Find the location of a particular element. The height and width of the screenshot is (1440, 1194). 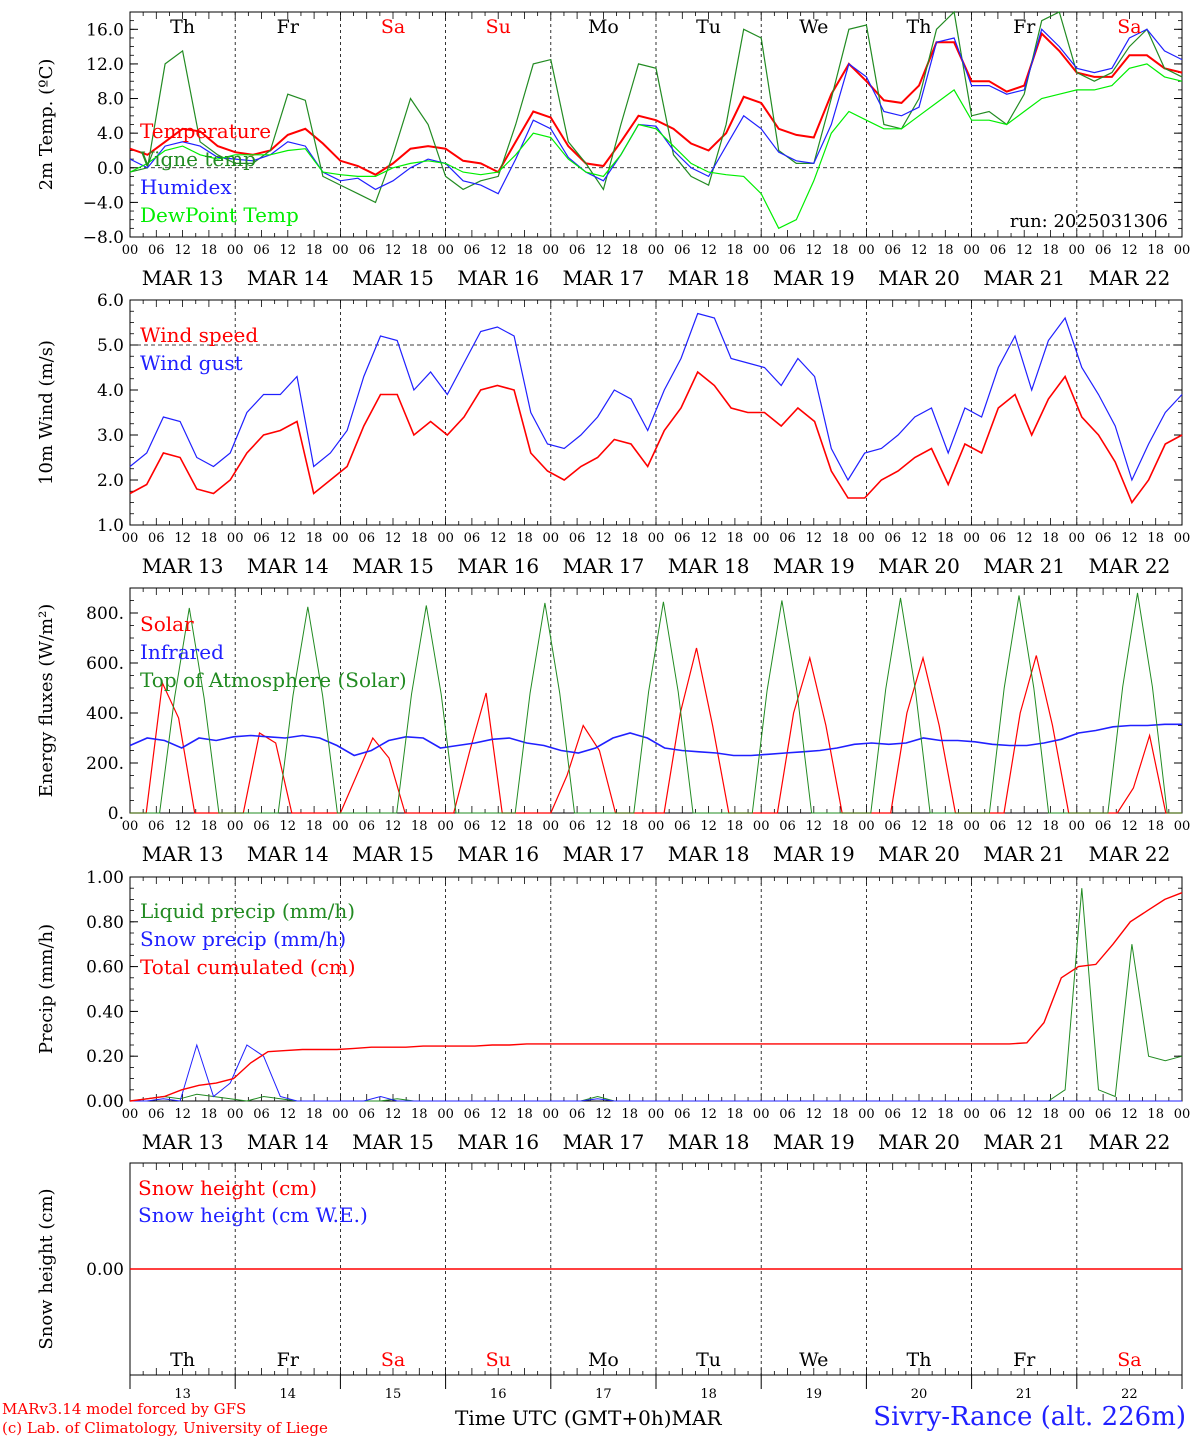

y-axis-label: Energy fluxes (W/m²) is located at coordinates (46, 701).